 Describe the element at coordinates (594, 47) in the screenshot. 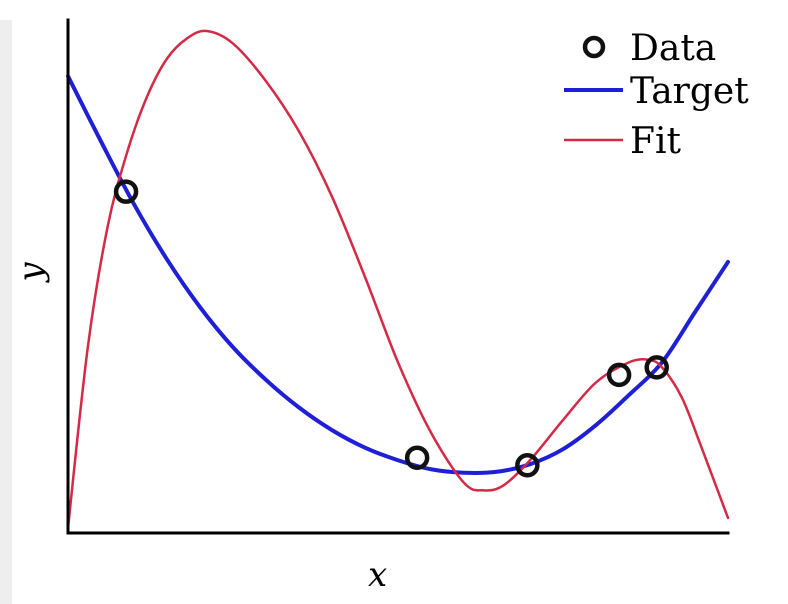

I see `legend-marker-data` at that location.